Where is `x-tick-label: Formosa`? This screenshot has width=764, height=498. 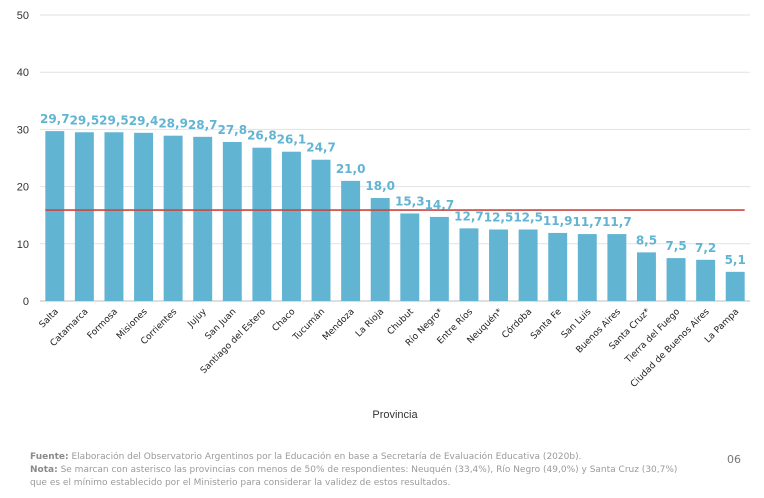
x-tick-label: Formosa is located at coordinates (103, 324).